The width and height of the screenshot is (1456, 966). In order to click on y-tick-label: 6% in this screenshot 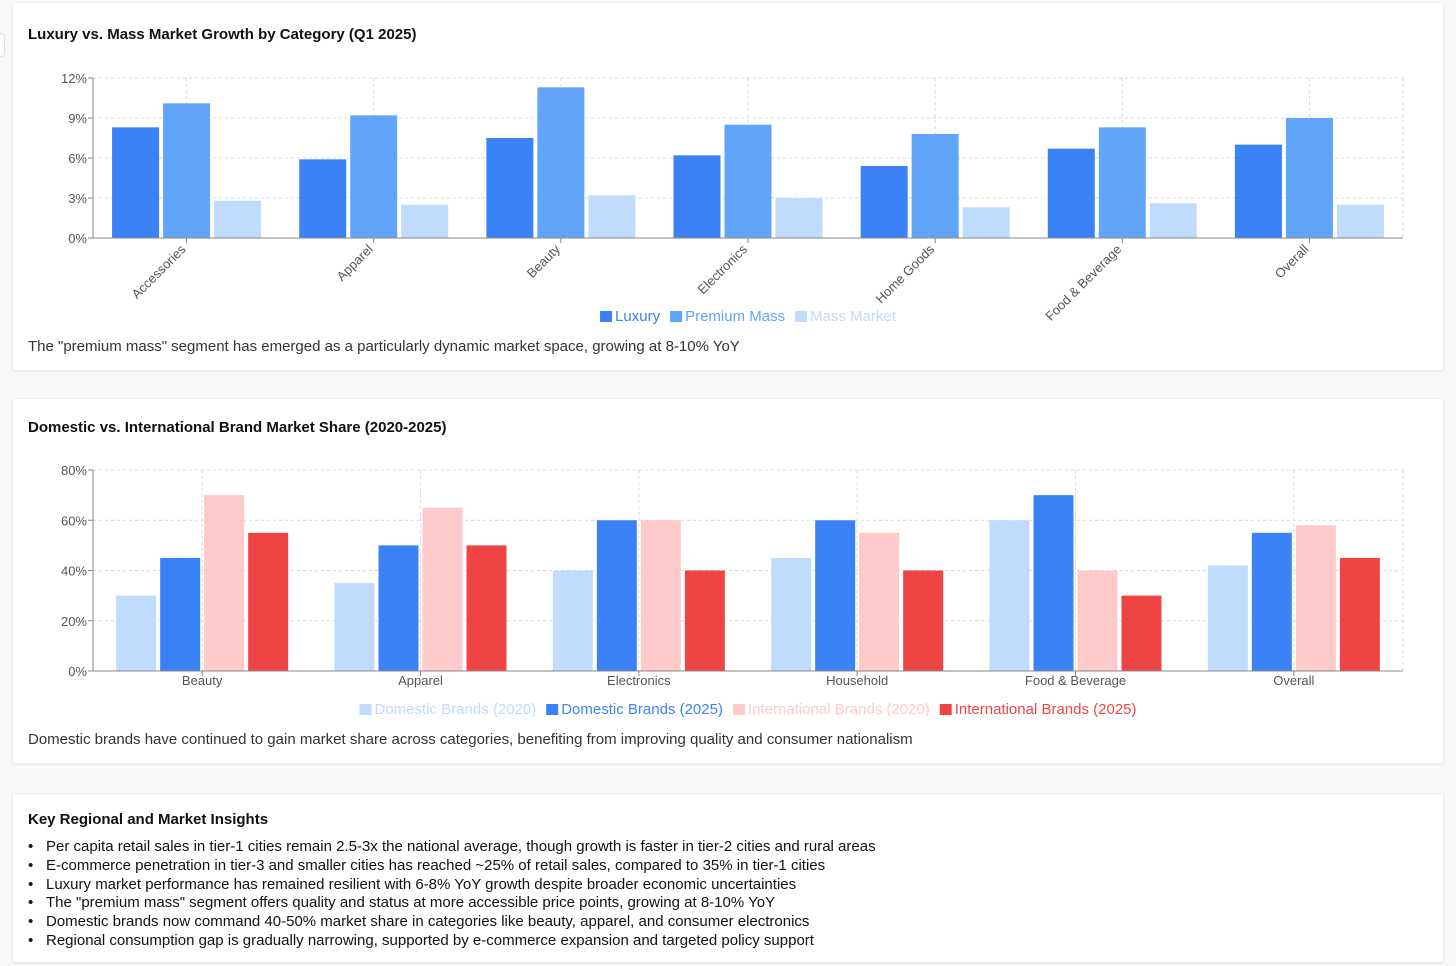, I will do `click(77, 158)`.